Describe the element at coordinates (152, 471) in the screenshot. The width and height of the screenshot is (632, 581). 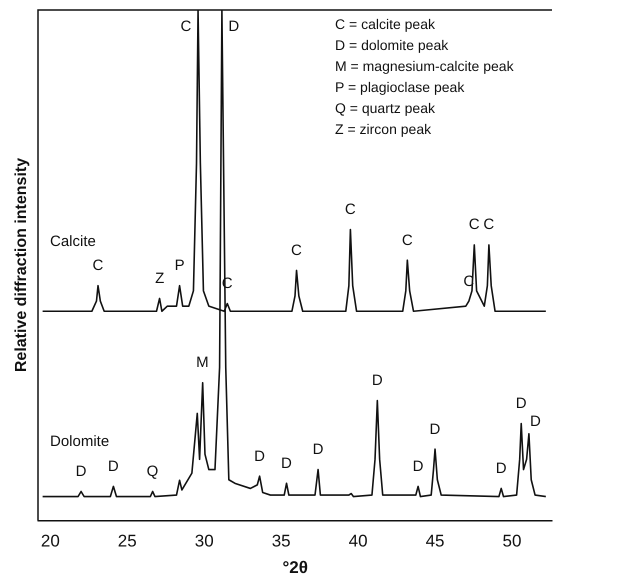
I see `annotation: Q` at that location.